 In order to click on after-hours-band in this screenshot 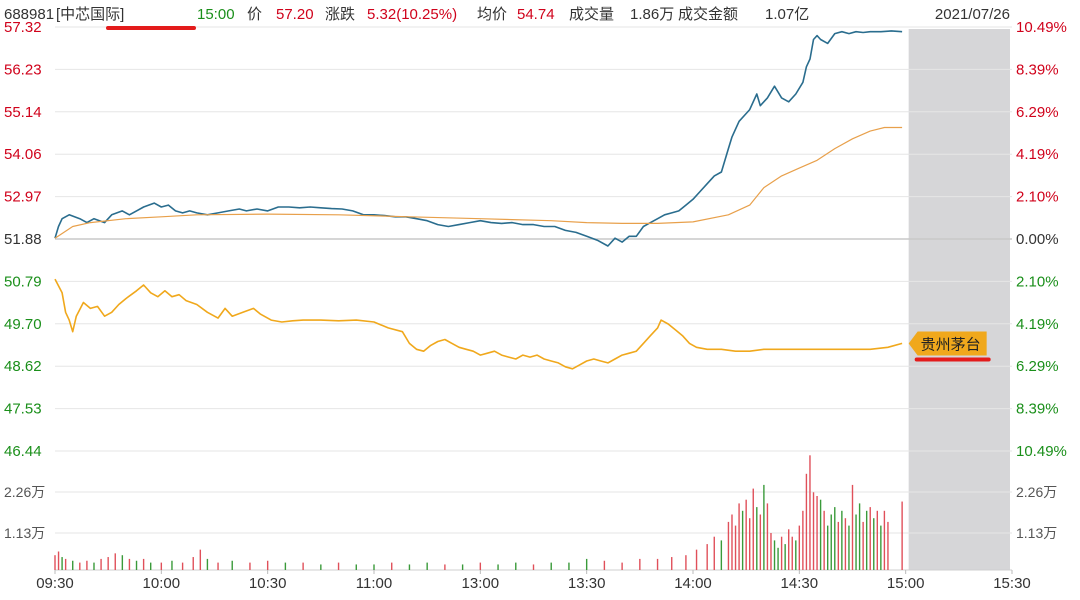, I will do `click(959, 299)`.